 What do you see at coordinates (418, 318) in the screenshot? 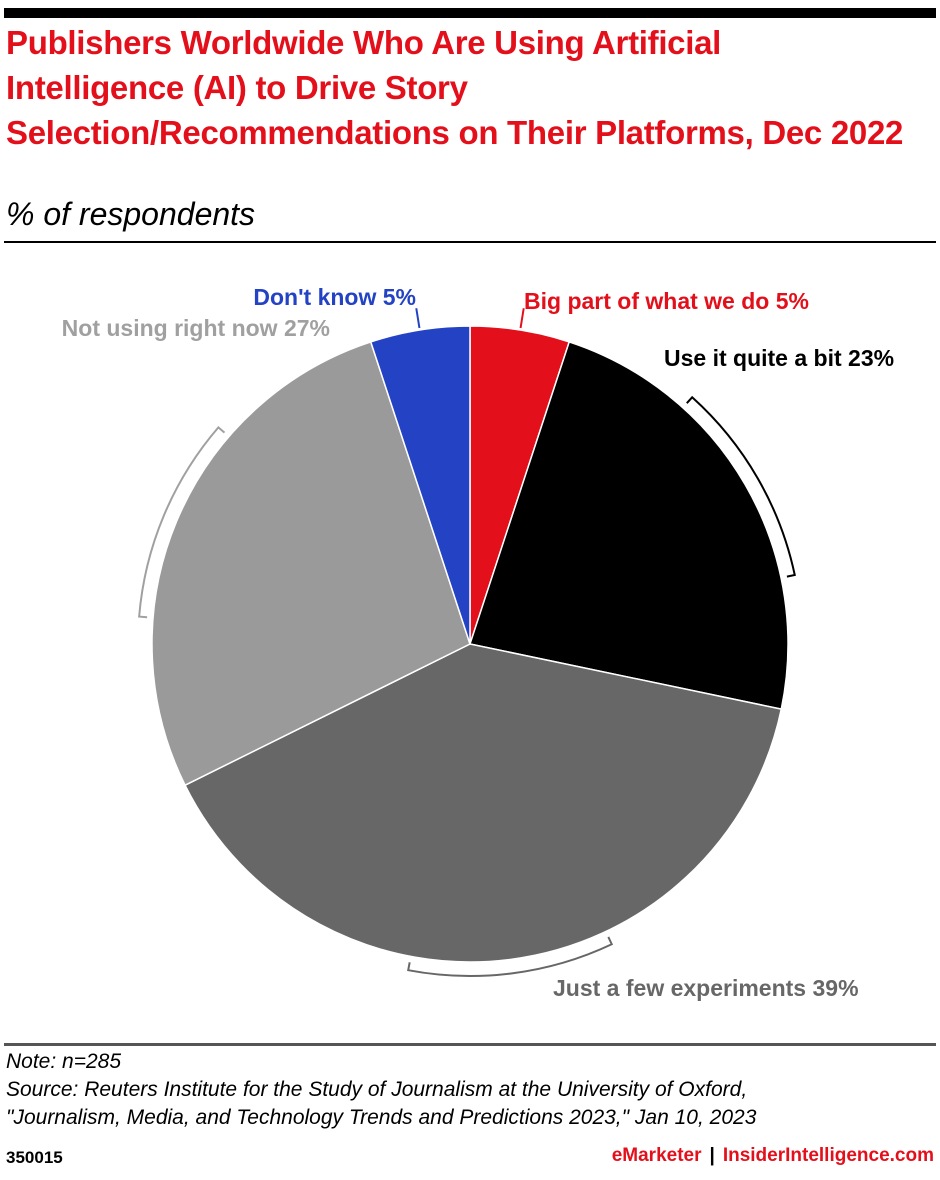
I see `leader-line-don-t-know` at bounding box center [418, 318].